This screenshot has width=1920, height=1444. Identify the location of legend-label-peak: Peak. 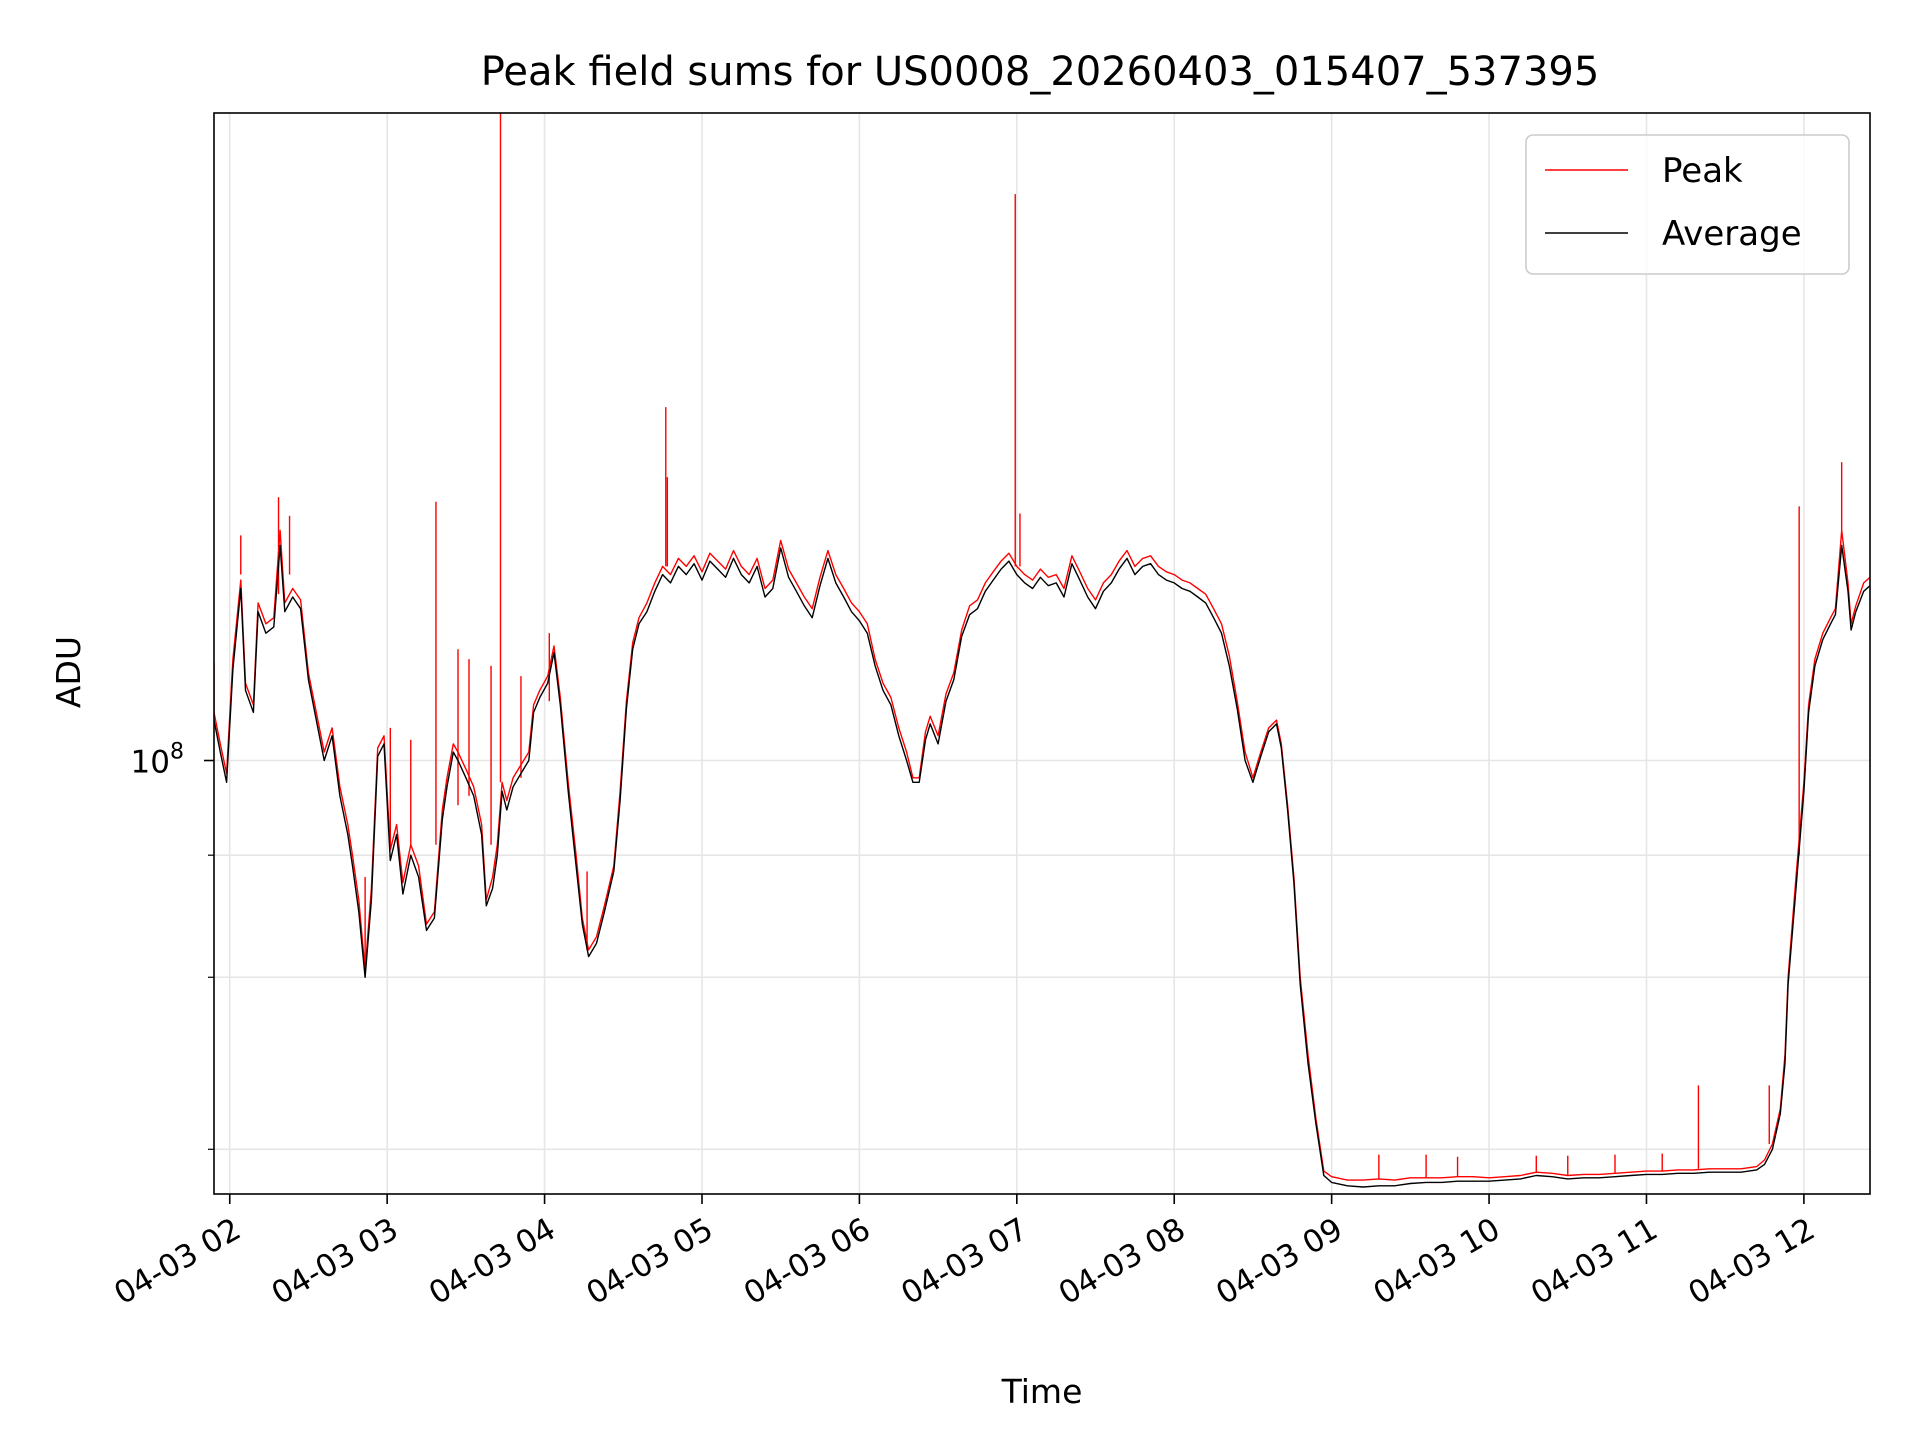
(1702, 171).